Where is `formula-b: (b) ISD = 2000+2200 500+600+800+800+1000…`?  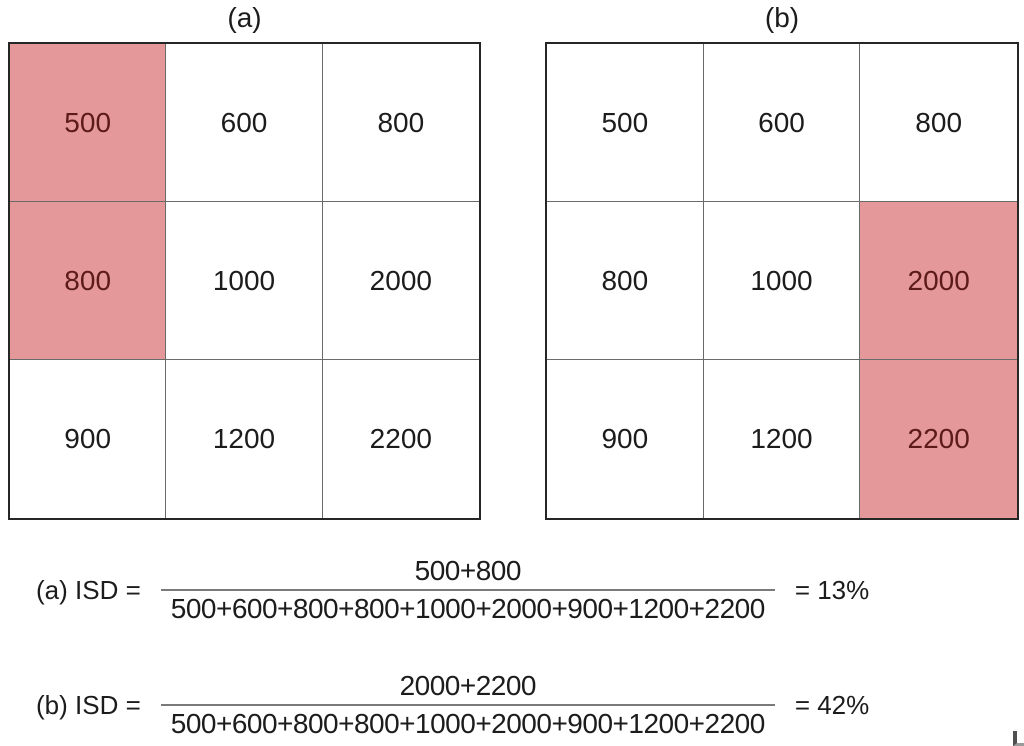 formula-b: (b) ISD = 2000+2200 500+600+800+800+1000… is located at coordinates (452, 705).